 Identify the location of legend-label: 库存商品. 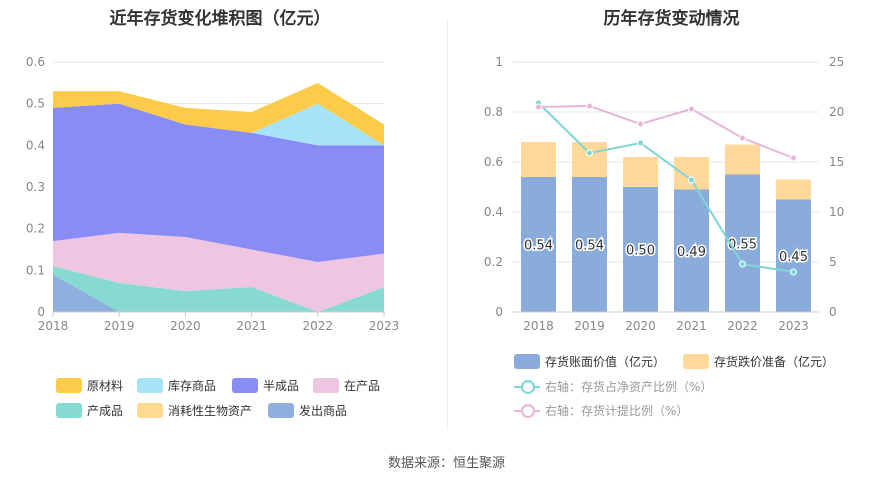
(192, 386).